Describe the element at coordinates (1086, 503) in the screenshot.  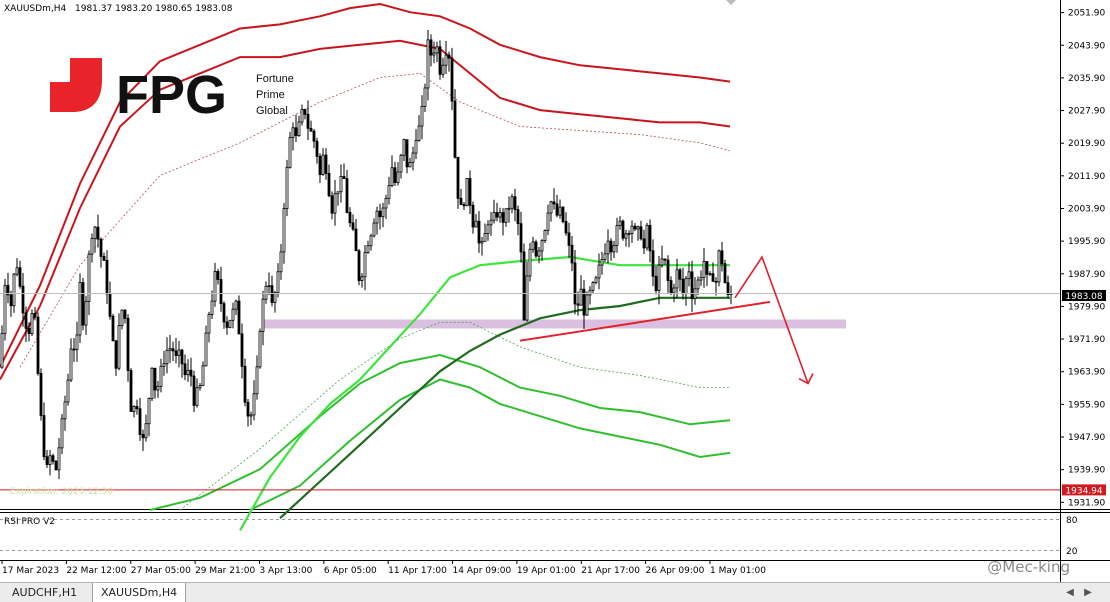
I see `price-tick-label: 1931.90` at that location.